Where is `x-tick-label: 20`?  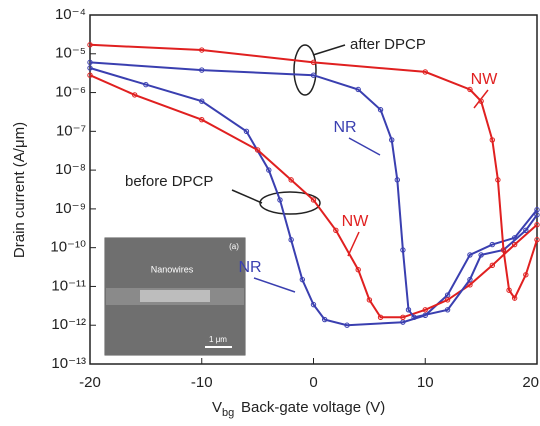 x-tick-label: 20 is located at coordinates (530, 382).